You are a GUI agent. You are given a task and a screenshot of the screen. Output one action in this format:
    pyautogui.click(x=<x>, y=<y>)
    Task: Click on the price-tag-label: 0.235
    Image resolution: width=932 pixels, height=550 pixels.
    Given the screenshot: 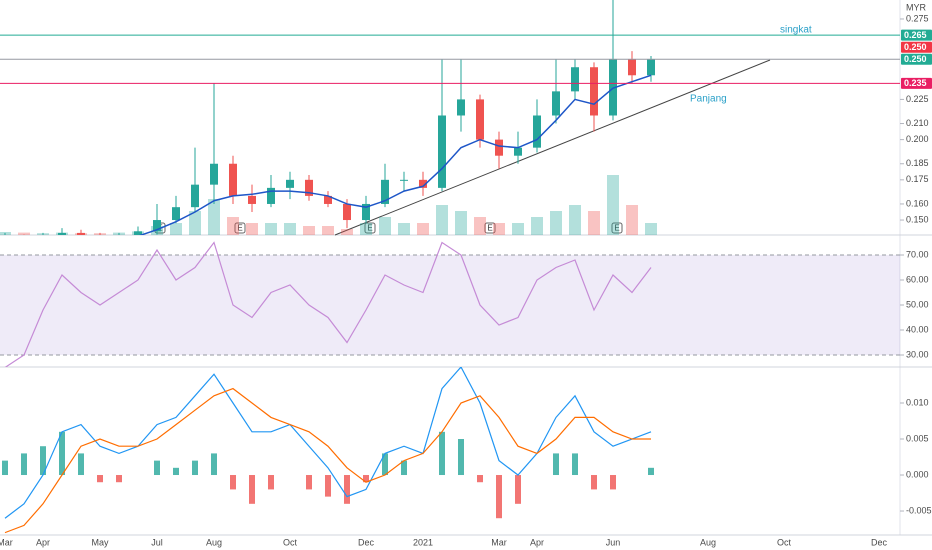 What is the action you would take?
    pyautogui.click(x=915, y=83)
    